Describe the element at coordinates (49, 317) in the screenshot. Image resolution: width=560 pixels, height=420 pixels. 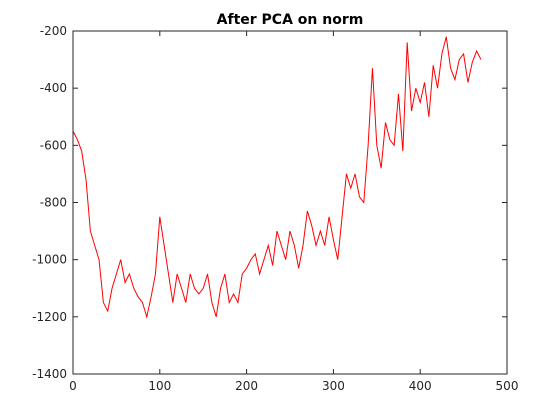
I see `y-tick-label: -1200` at that location.